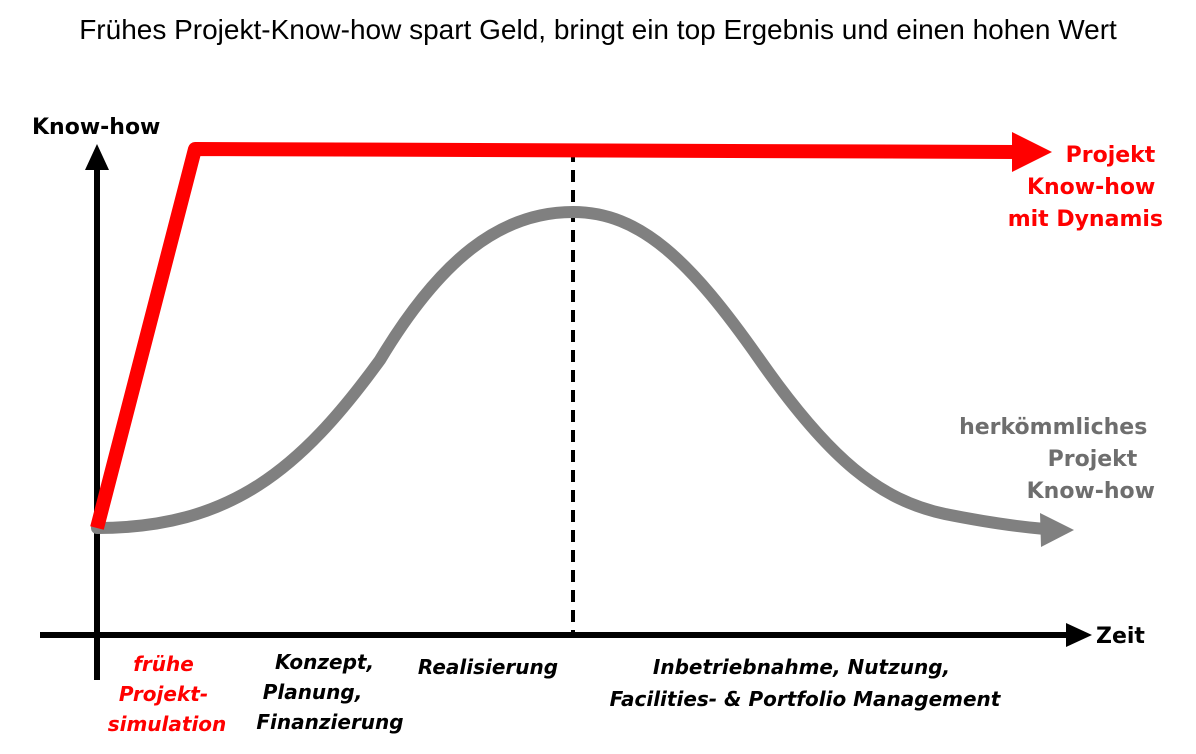  Describe the element at coordinates (163, 664) in the screenshot. I see `phase-line: frühe` at that location.